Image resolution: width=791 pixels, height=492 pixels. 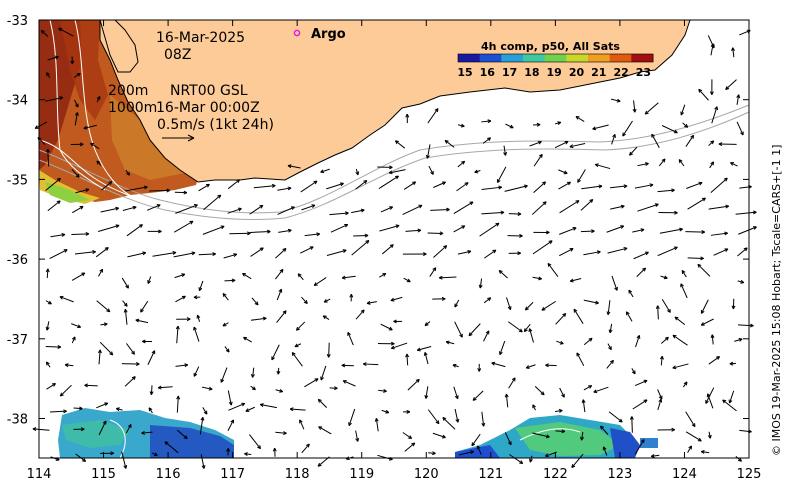 I want to click on colorbar-tick-label: 15, so click(x=464, y=72).